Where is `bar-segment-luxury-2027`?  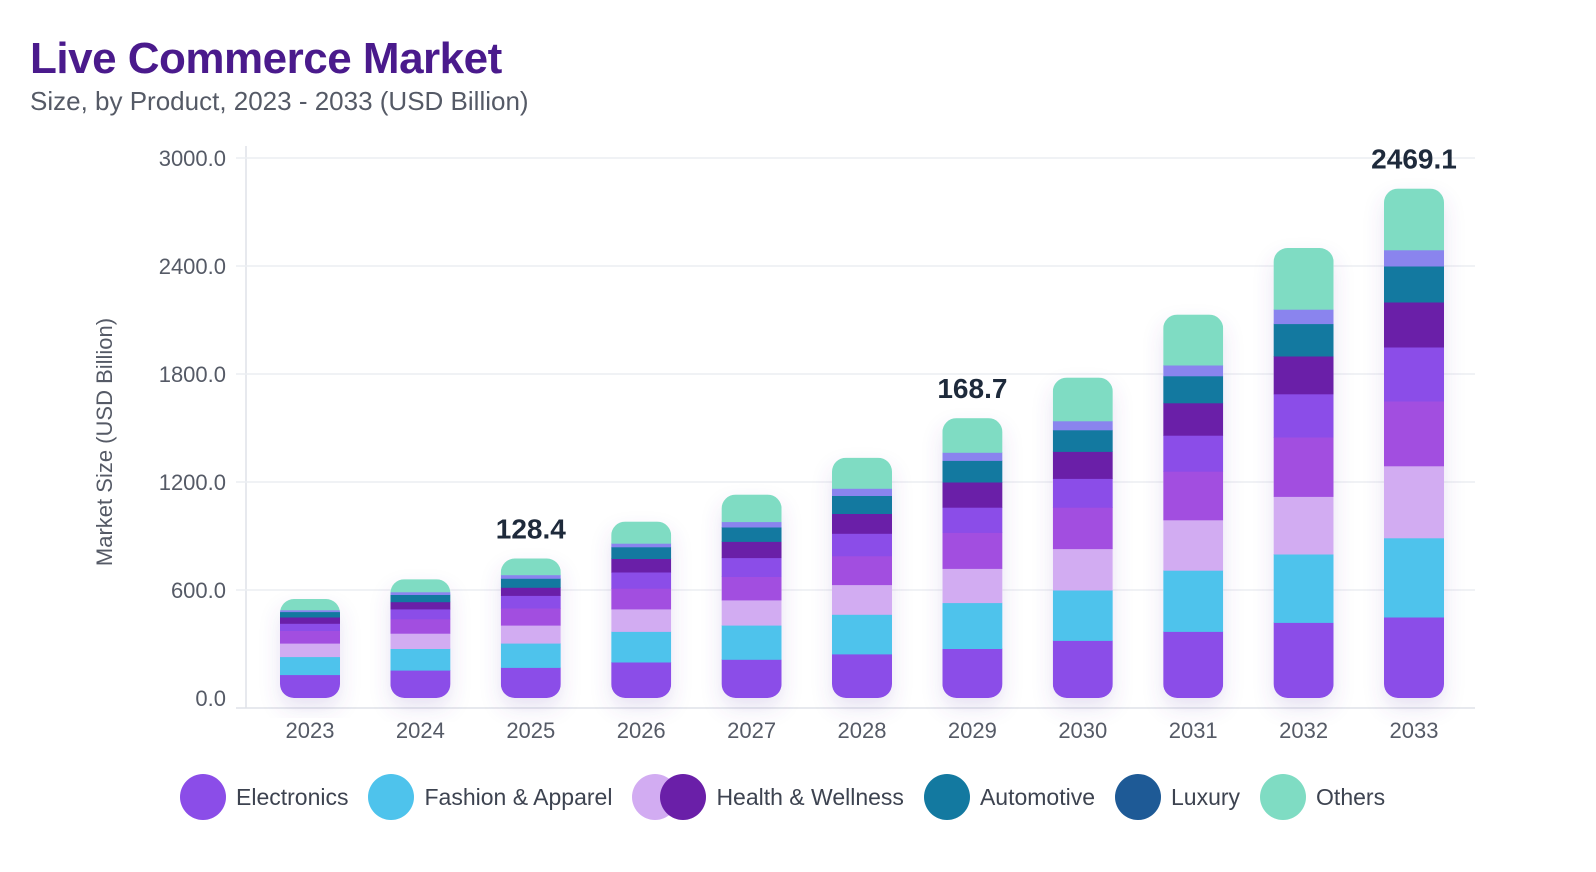
bar-segment-luxury-2027 is located at coordinates (751, 524).